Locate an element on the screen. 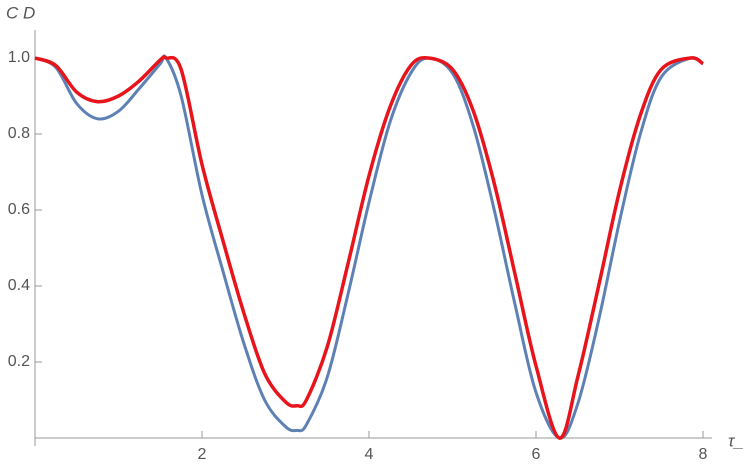  x-tick-label: 8 is located at coordinates (703, 454).